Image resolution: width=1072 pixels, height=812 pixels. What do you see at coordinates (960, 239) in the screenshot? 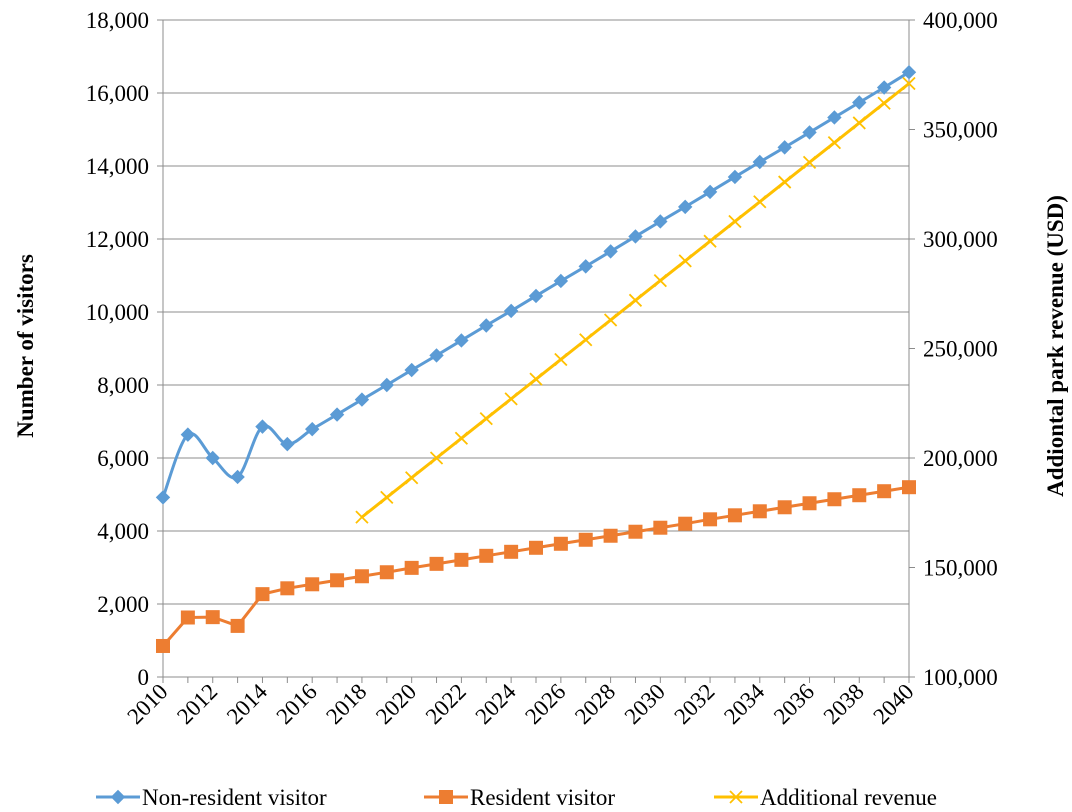
I see `y2-tick-label: 300,000` at bounding box center [960, 239].